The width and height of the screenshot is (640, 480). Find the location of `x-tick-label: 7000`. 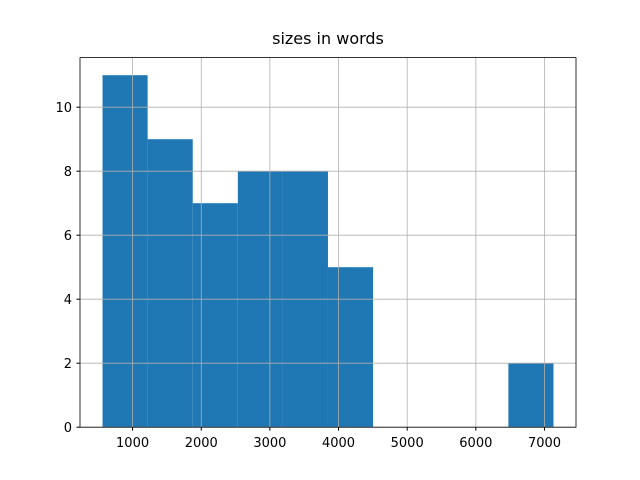

x-tick-label: 7000 is located at coordinates (544, 443).